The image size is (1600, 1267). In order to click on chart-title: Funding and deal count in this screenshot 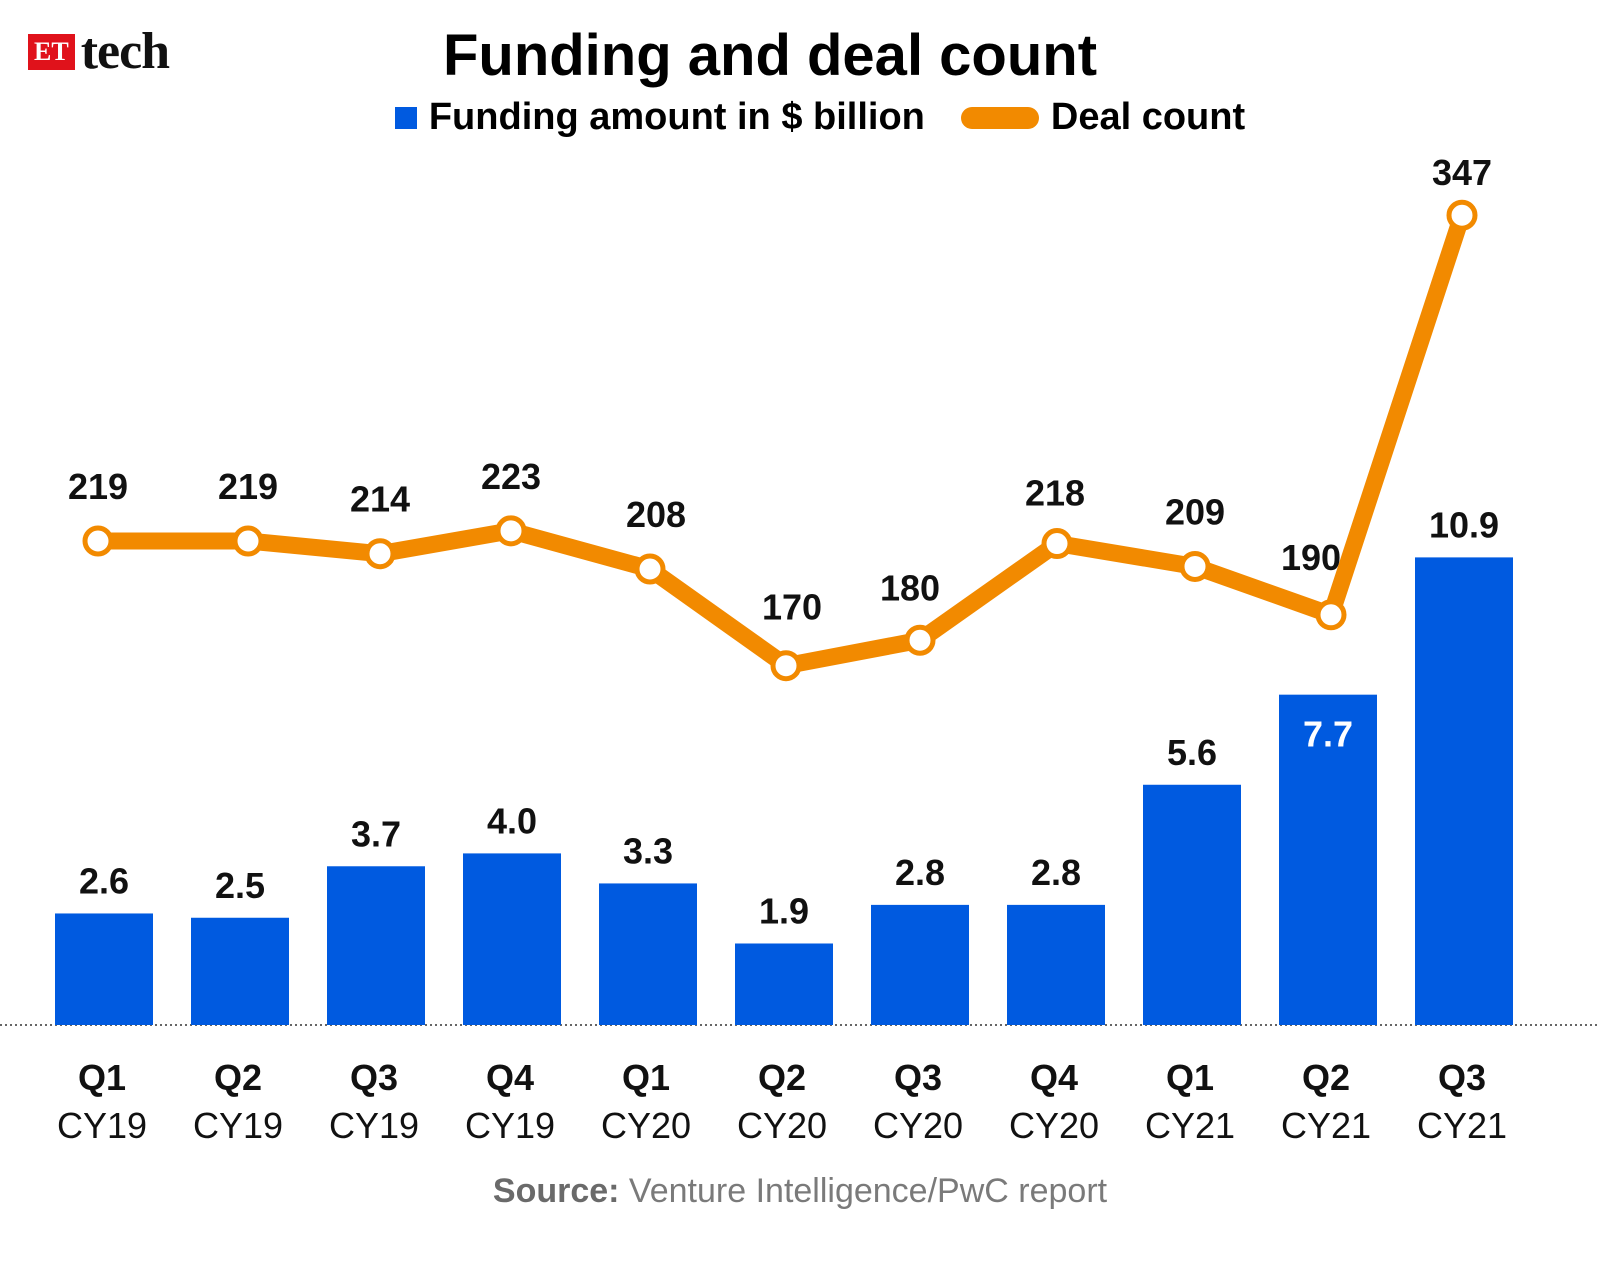, I will do `click(770, 55)`.